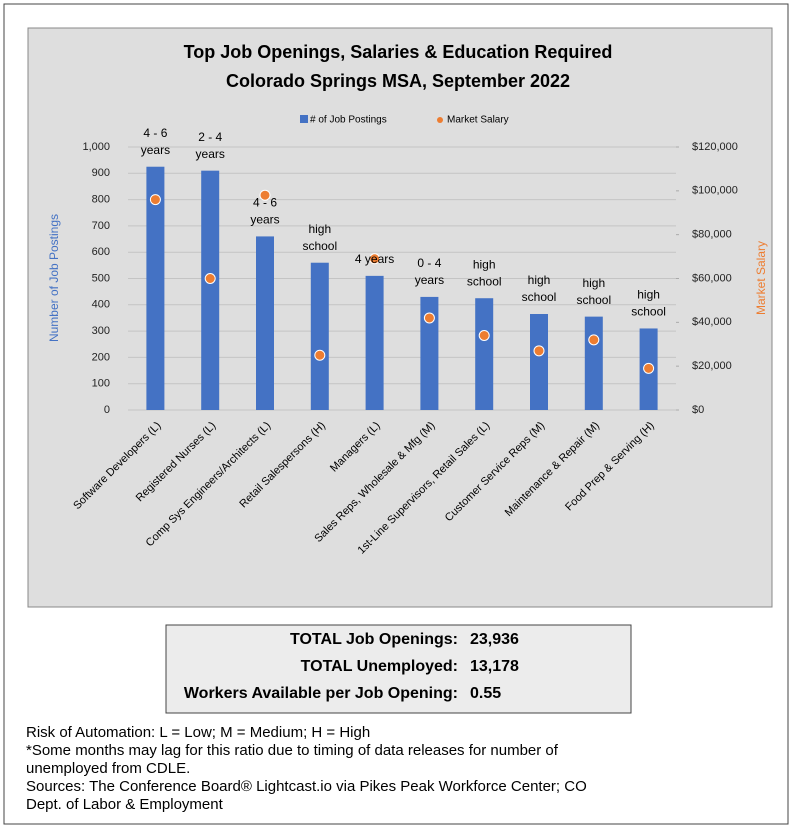  What do you see at coordinates (698, 410) in the screenshot?
I see `y2-tick-label: $0` at bounding box center [698, 410].